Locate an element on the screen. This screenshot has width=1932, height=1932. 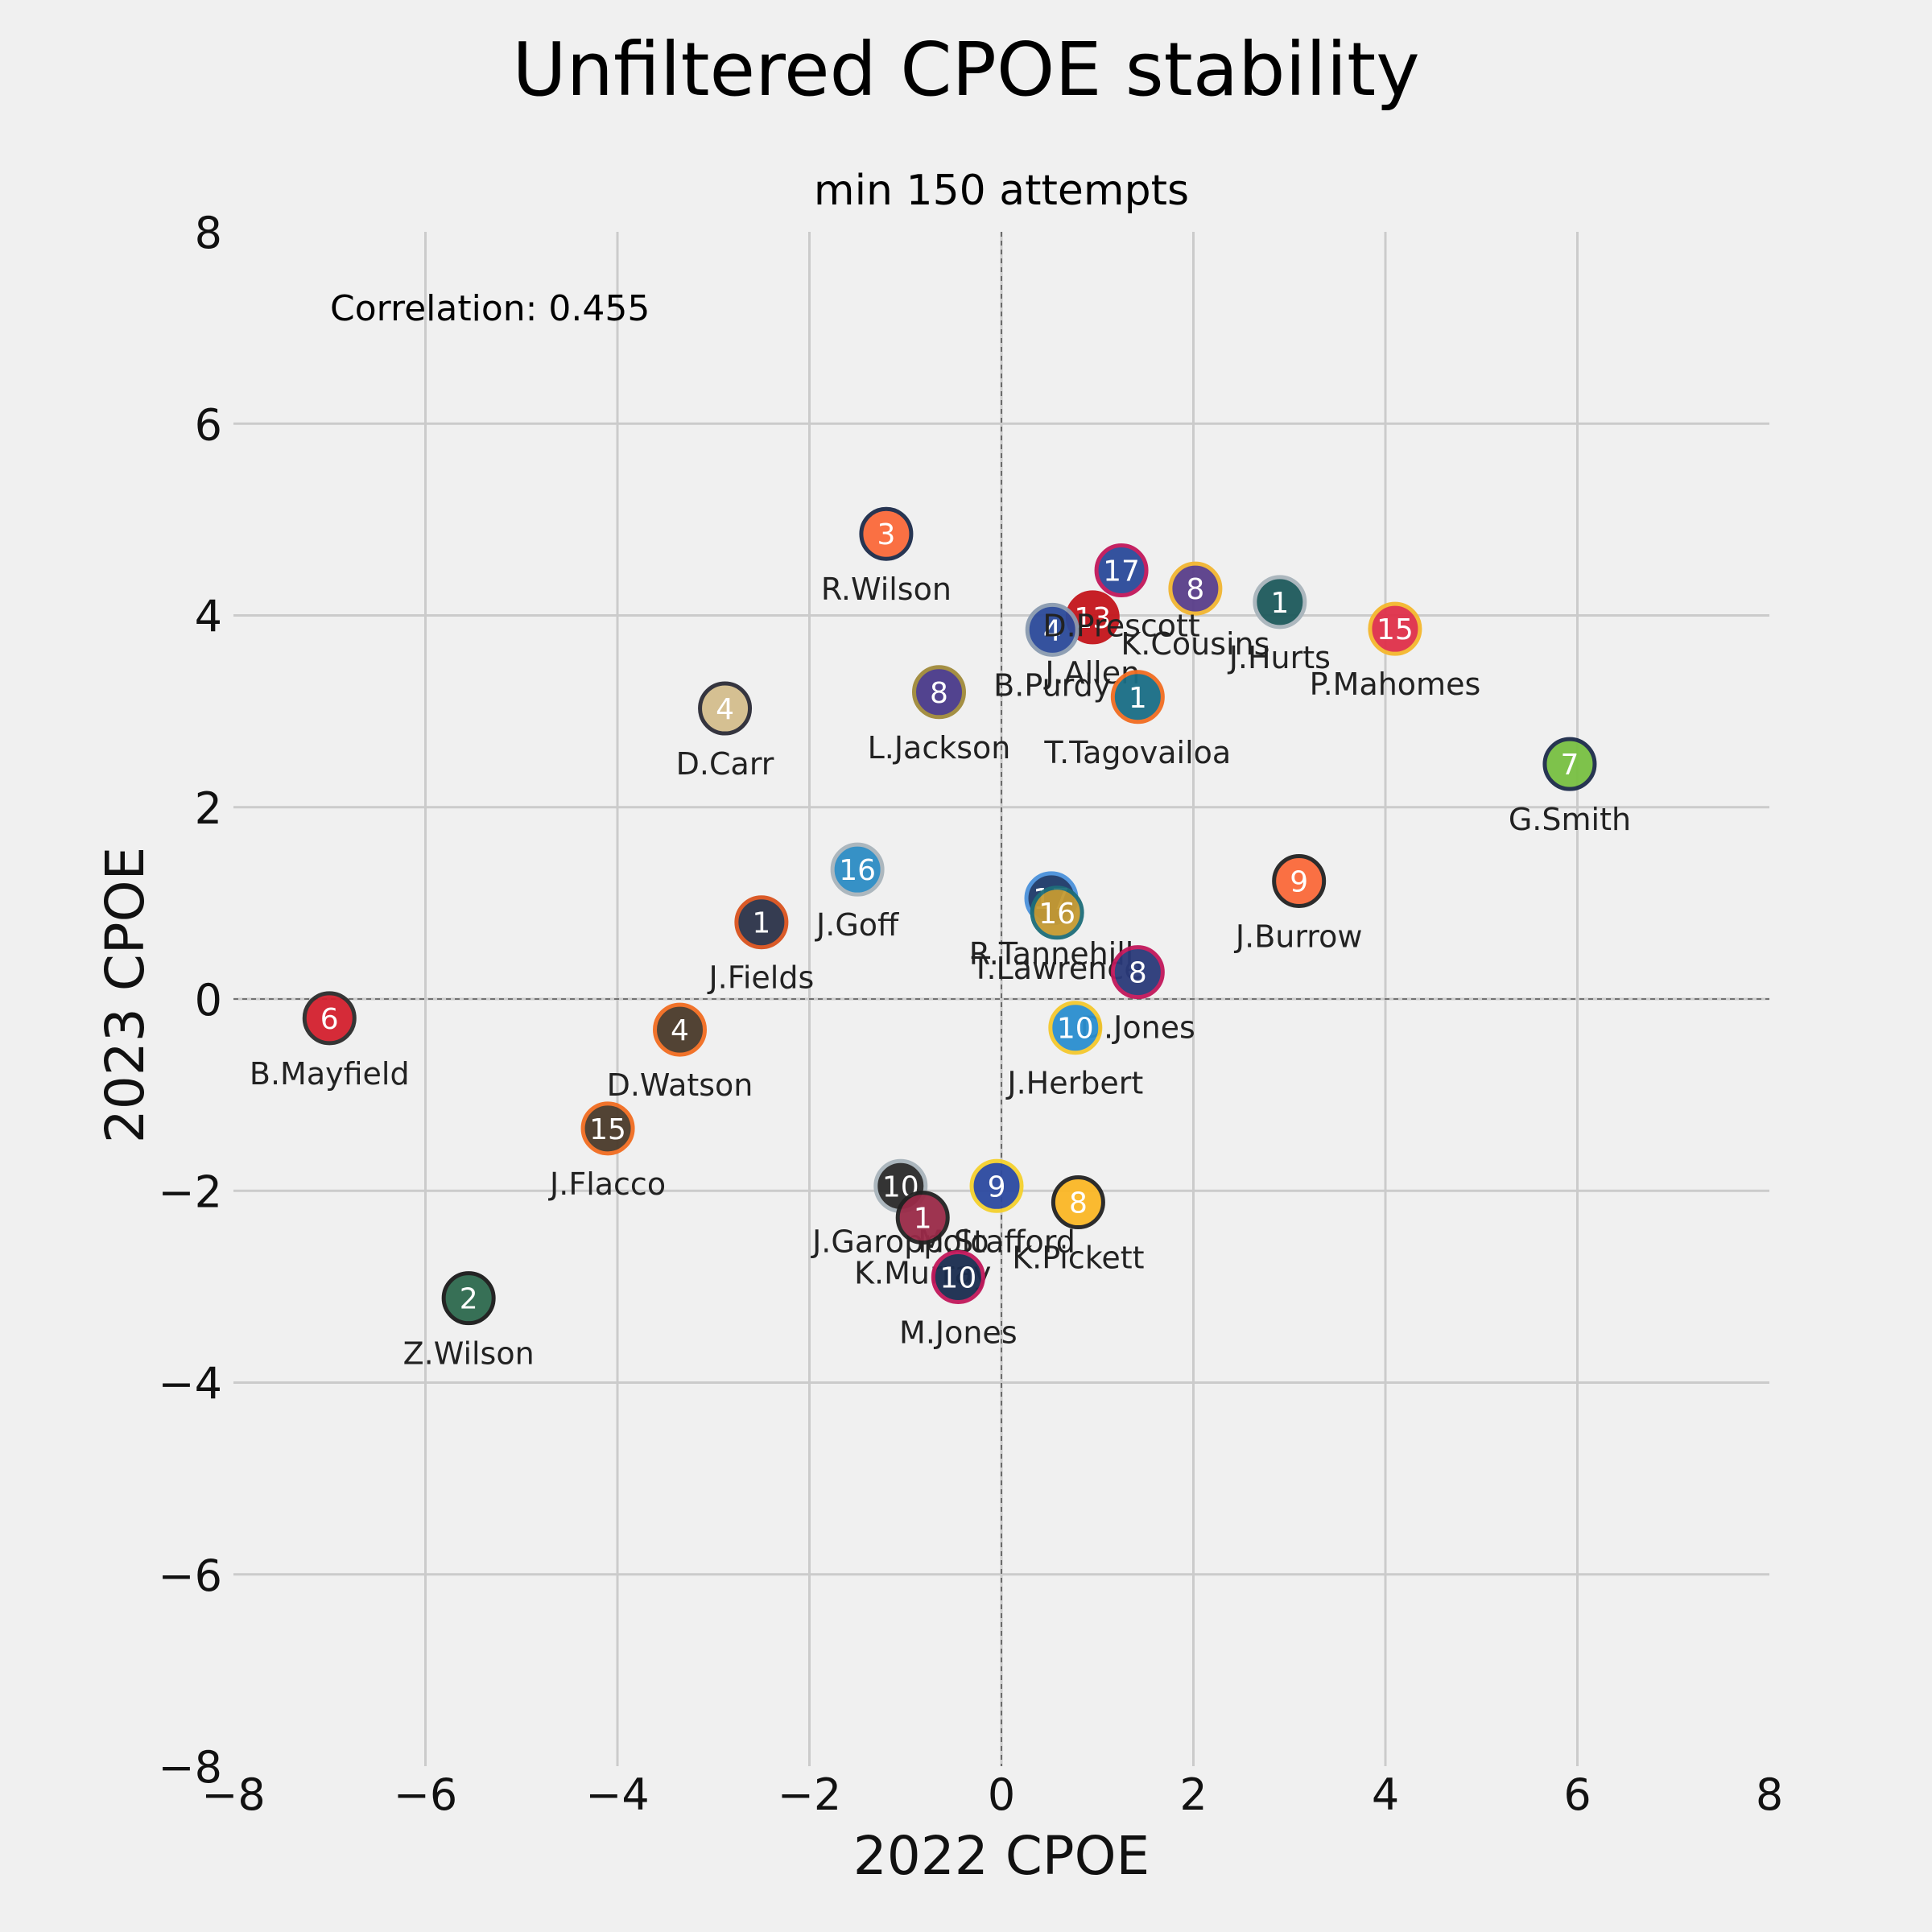
y-tick-label: 2 is located at coordinates (208, 808).